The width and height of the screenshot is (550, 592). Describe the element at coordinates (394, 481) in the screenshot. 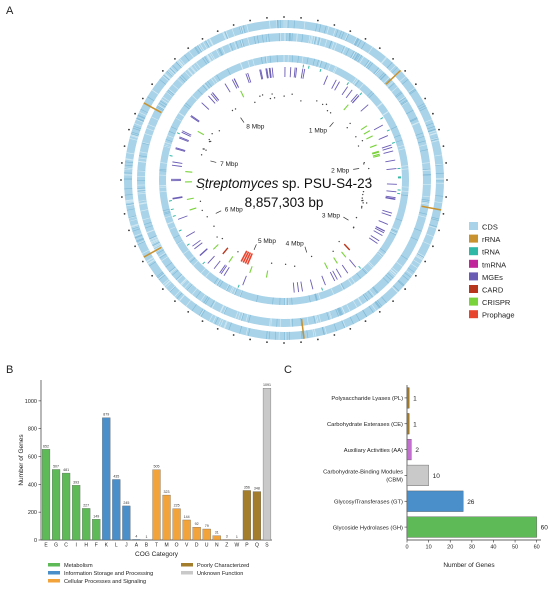

I see `cazy-category-label: (CBM)` at that location.